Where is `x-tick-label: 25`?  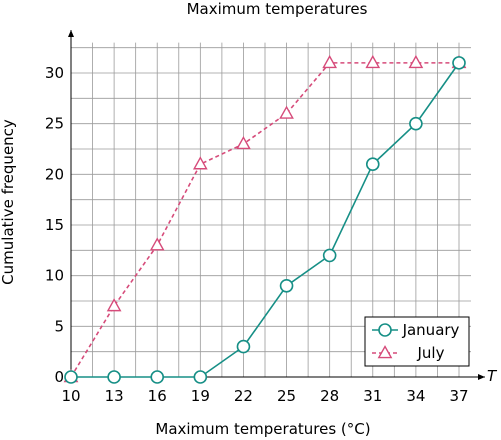 x-tick-label: 25 is located at coordinates (286, 396).